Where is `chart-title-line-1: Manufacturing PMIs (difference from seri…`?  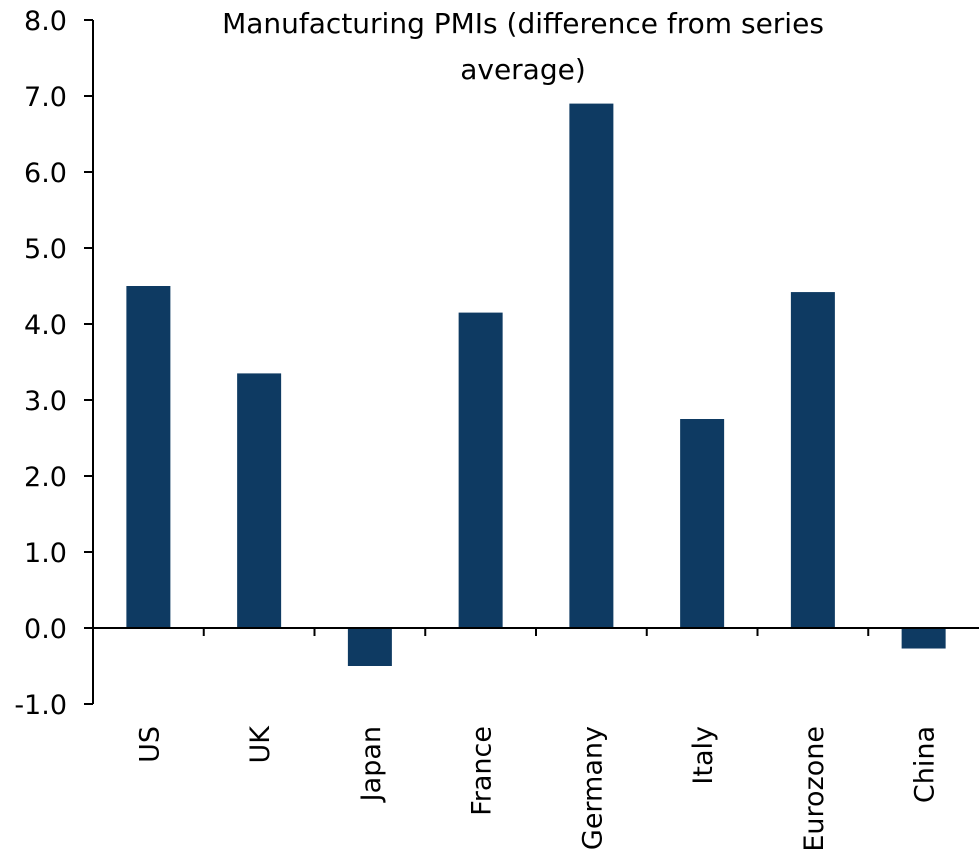 chart-title-line-1: Manufacturing PMIs (difference from seri… is located at coordinates (523, 23).